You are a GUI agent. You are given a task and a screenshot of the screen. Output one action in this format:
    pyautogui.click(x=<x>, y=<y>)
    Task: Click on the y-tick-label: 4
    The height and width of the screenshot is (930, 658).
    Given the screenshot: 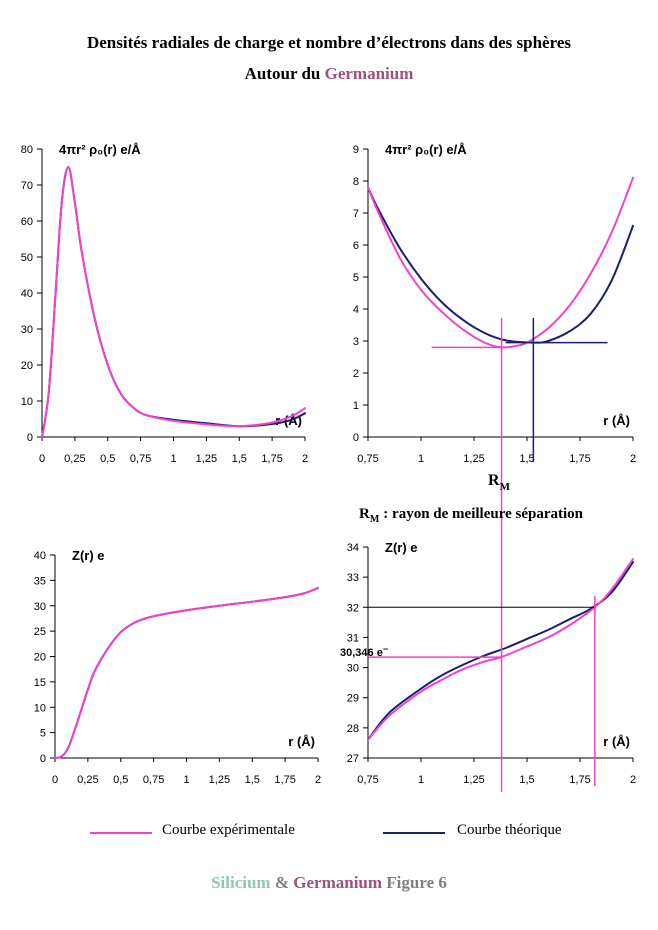 What is the action you would take?
    pyautogui.click(x=356, y=310)
    